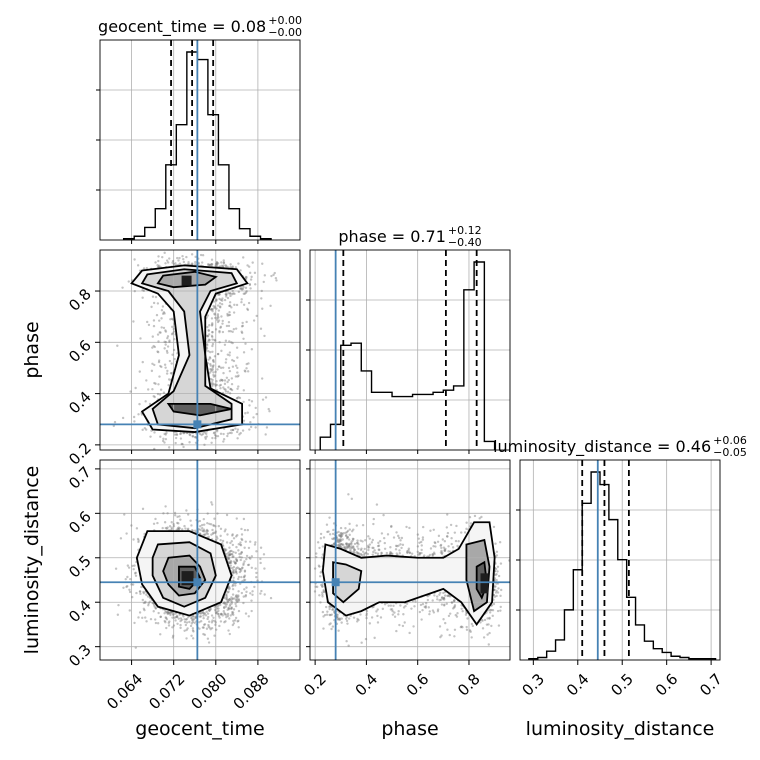  Describe the element at coordinates (200, 350) in the screenshot. I see `panel-phase-vs-geocent_time-frame` at that location.